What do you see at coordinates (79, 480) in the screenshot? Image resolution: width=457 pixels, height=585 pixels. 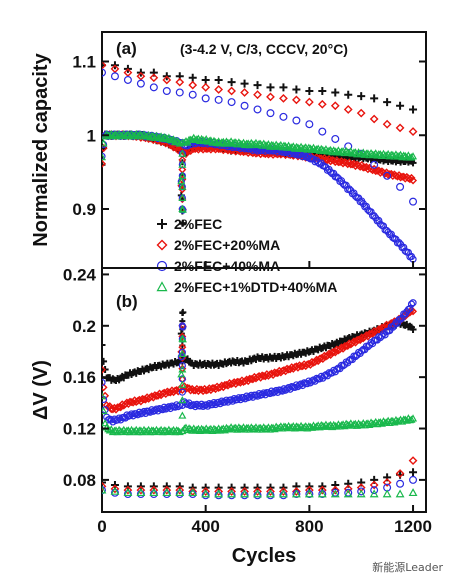 I see `y-tick-label: 0.08` at bounding box center [79, 480].